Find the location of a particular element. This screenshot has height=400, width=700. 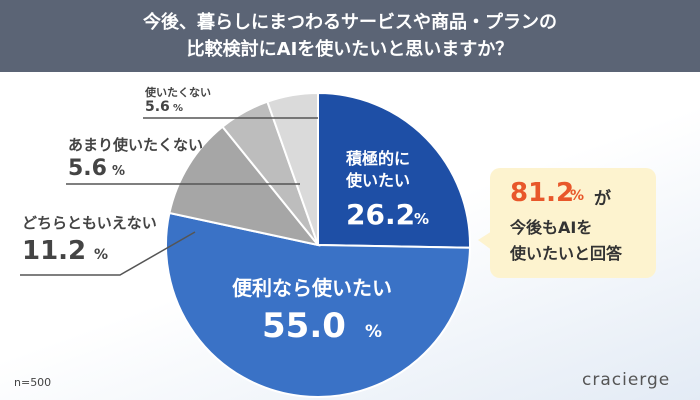

callout-line: 今後もAIを is located at coordinates (551, 227).